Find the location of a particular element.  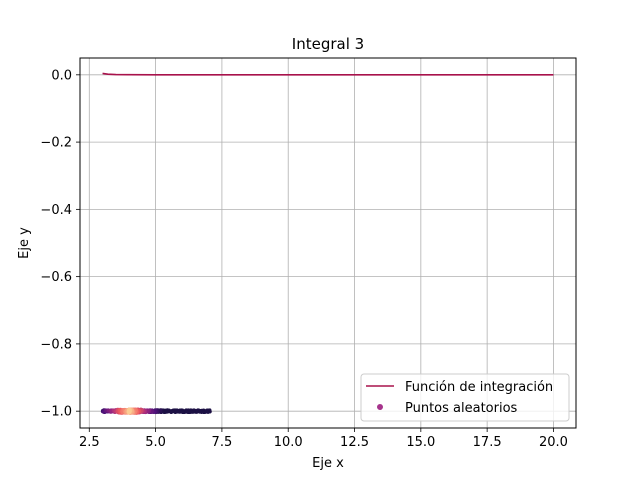

y-tick-label: −0.6 is located at coordinates (56, 277).